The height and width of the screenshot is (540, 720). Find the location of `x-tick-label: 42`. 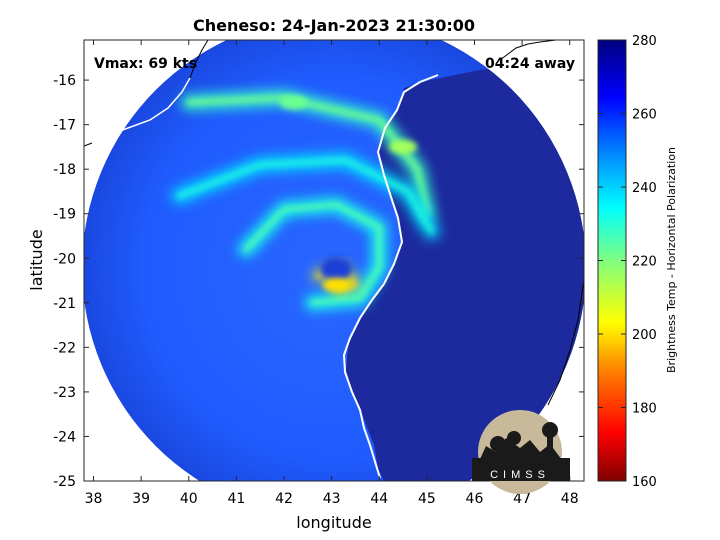

x-tick-label: 42 is located at coordinates (284, 499).